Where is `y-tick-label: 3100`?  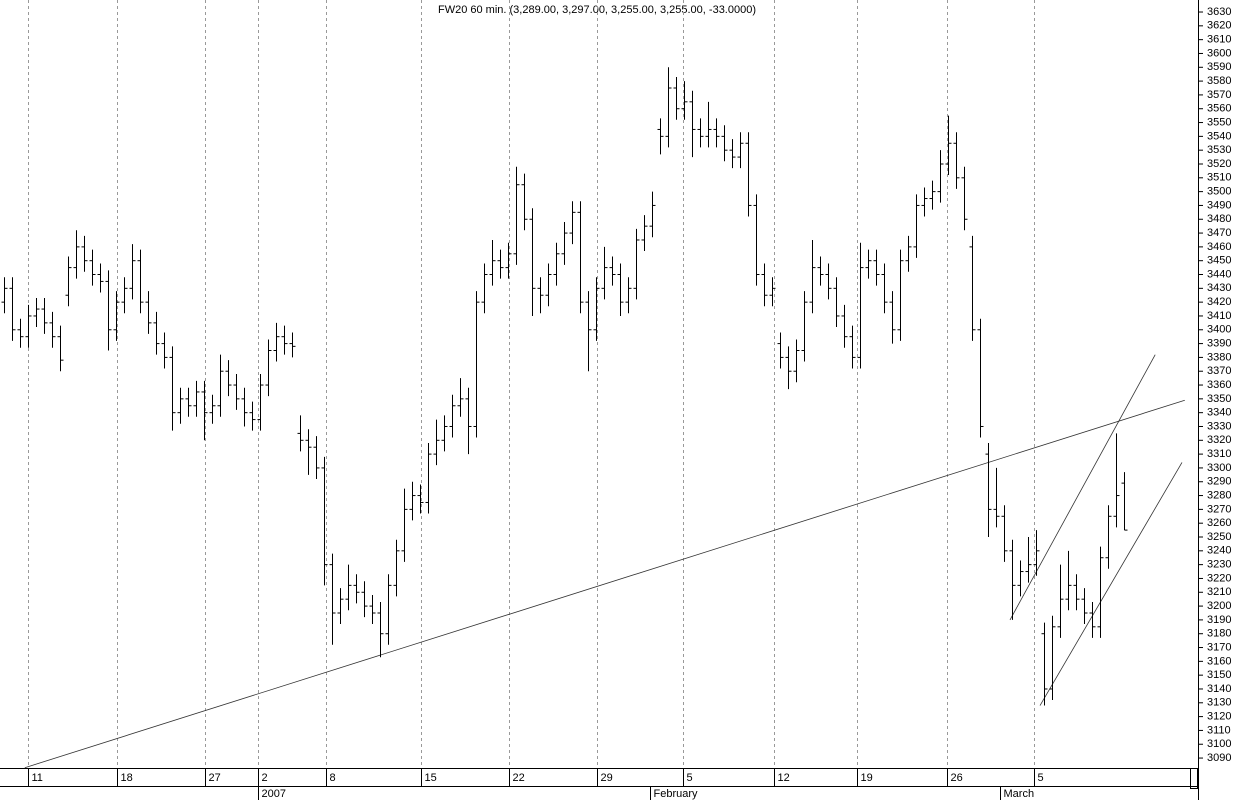
y-tick-label: 3100 is located at coordinates (1219, 744).